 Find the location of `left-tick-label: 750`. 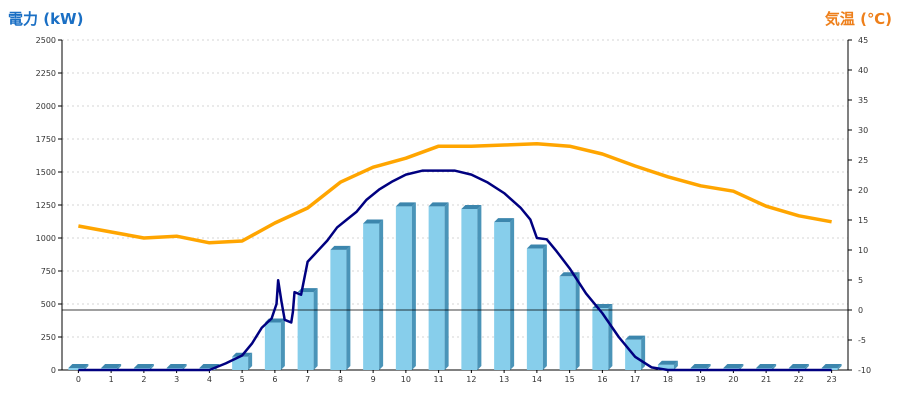

left-tick-label: 750 is located at coordinates (48, 271).